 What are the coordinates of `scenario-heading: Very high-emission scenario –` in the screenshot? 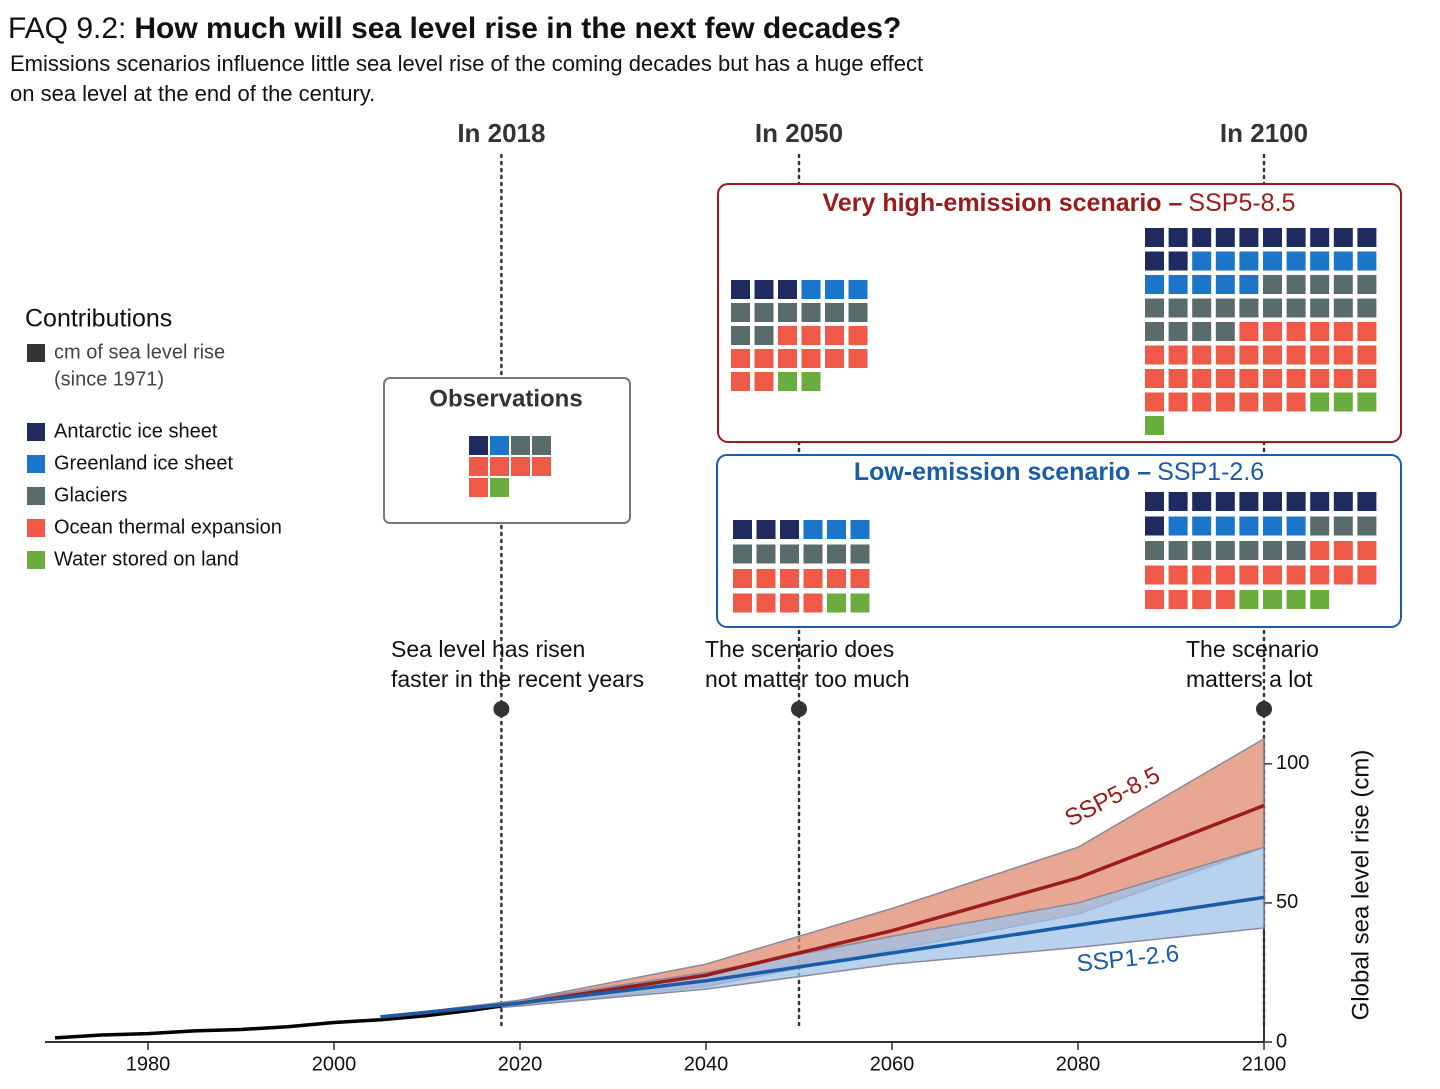 It's located at (1003, 203).